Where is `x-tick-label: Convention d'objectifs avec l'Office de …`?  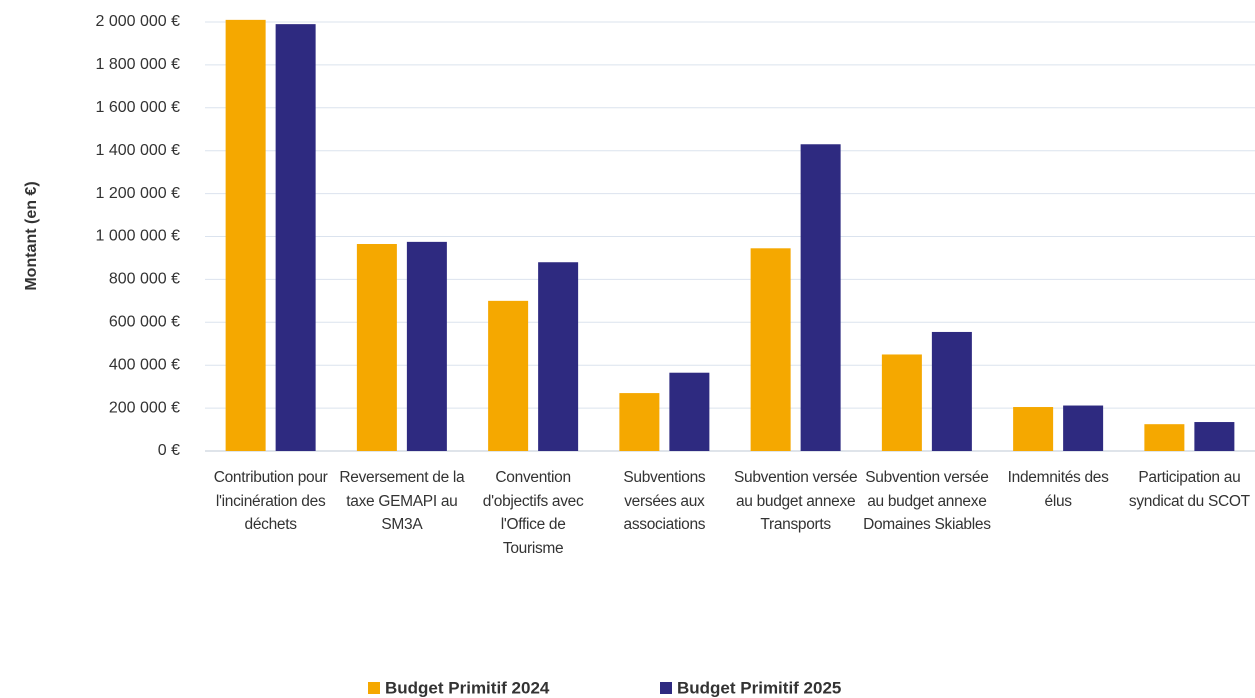
x-tick-label: Convention d'objectifs avec l'Office de … is located at coordinates (533, 513).